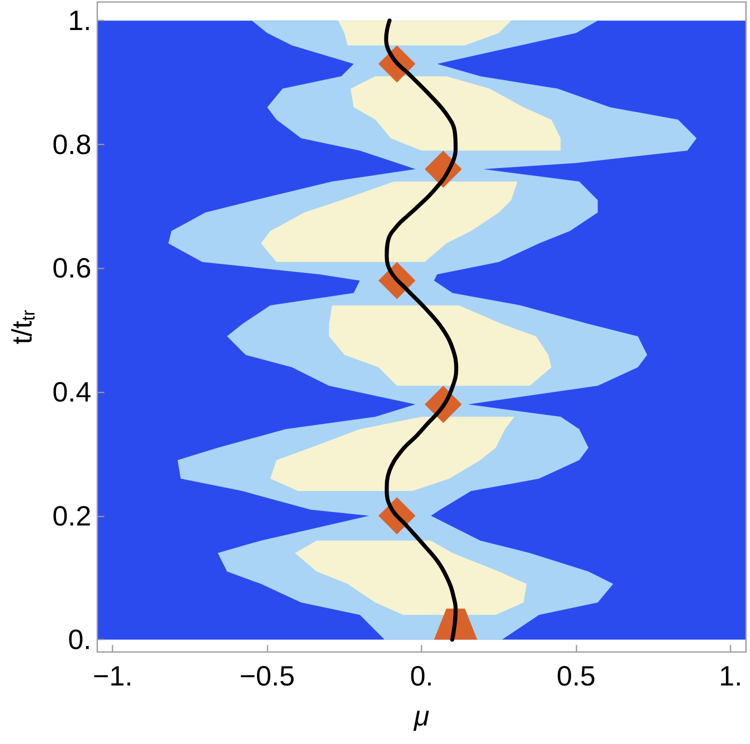 Image resolution: width=750 pixels, height=744 pixels. What do you see at coordinates (72, 268) in the screenshot?
I see `y-tick-label: 0.6` at bounding box center [72, 268].